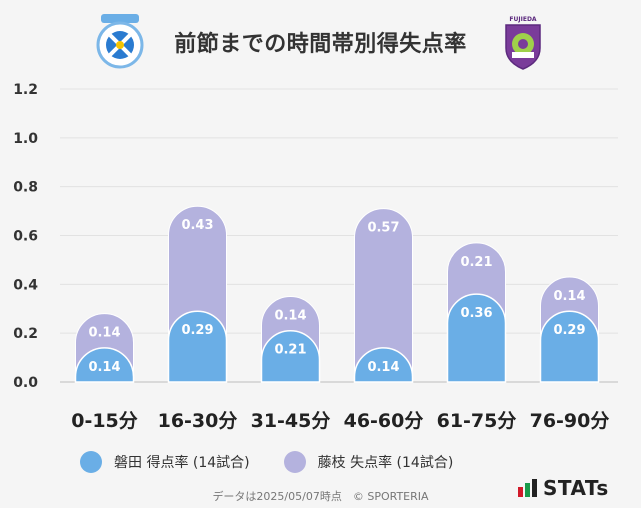  Describe the element at coordinates (477, 421) in the screenshot. I see `x-tick-label: 61-75分` at that location.